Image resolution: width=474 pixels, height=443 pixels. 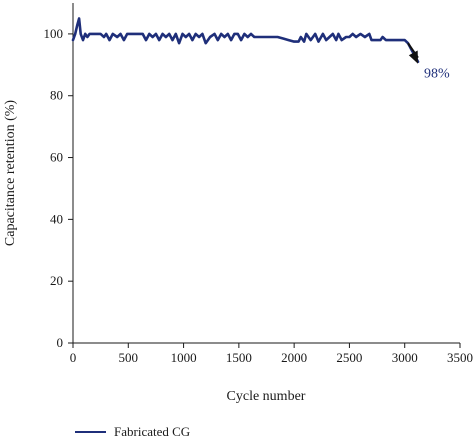 I want to click on x-tick-label: 1000, so click(x=184, y=357).